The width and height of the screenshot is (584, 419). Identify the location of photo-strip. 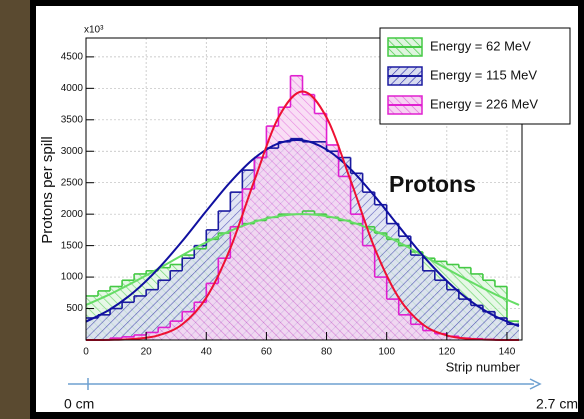
(15, 209).